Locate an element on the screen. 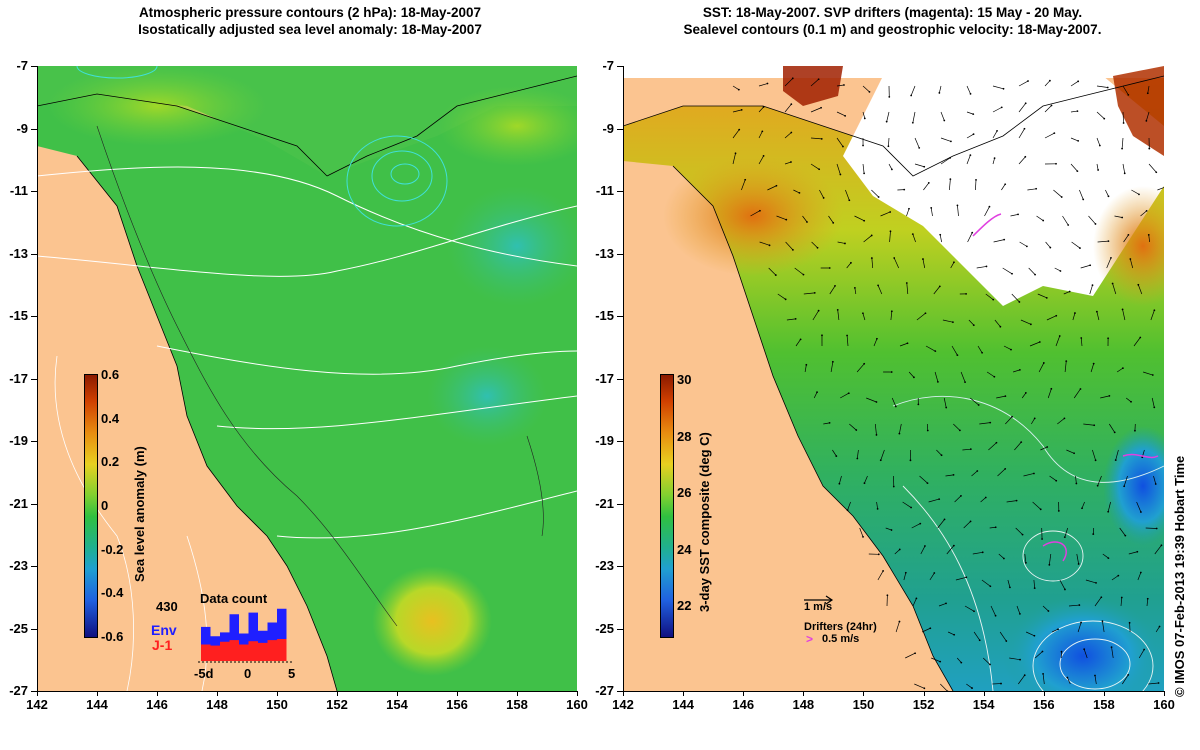  data-count-inset is located at coordinates (245, 635).